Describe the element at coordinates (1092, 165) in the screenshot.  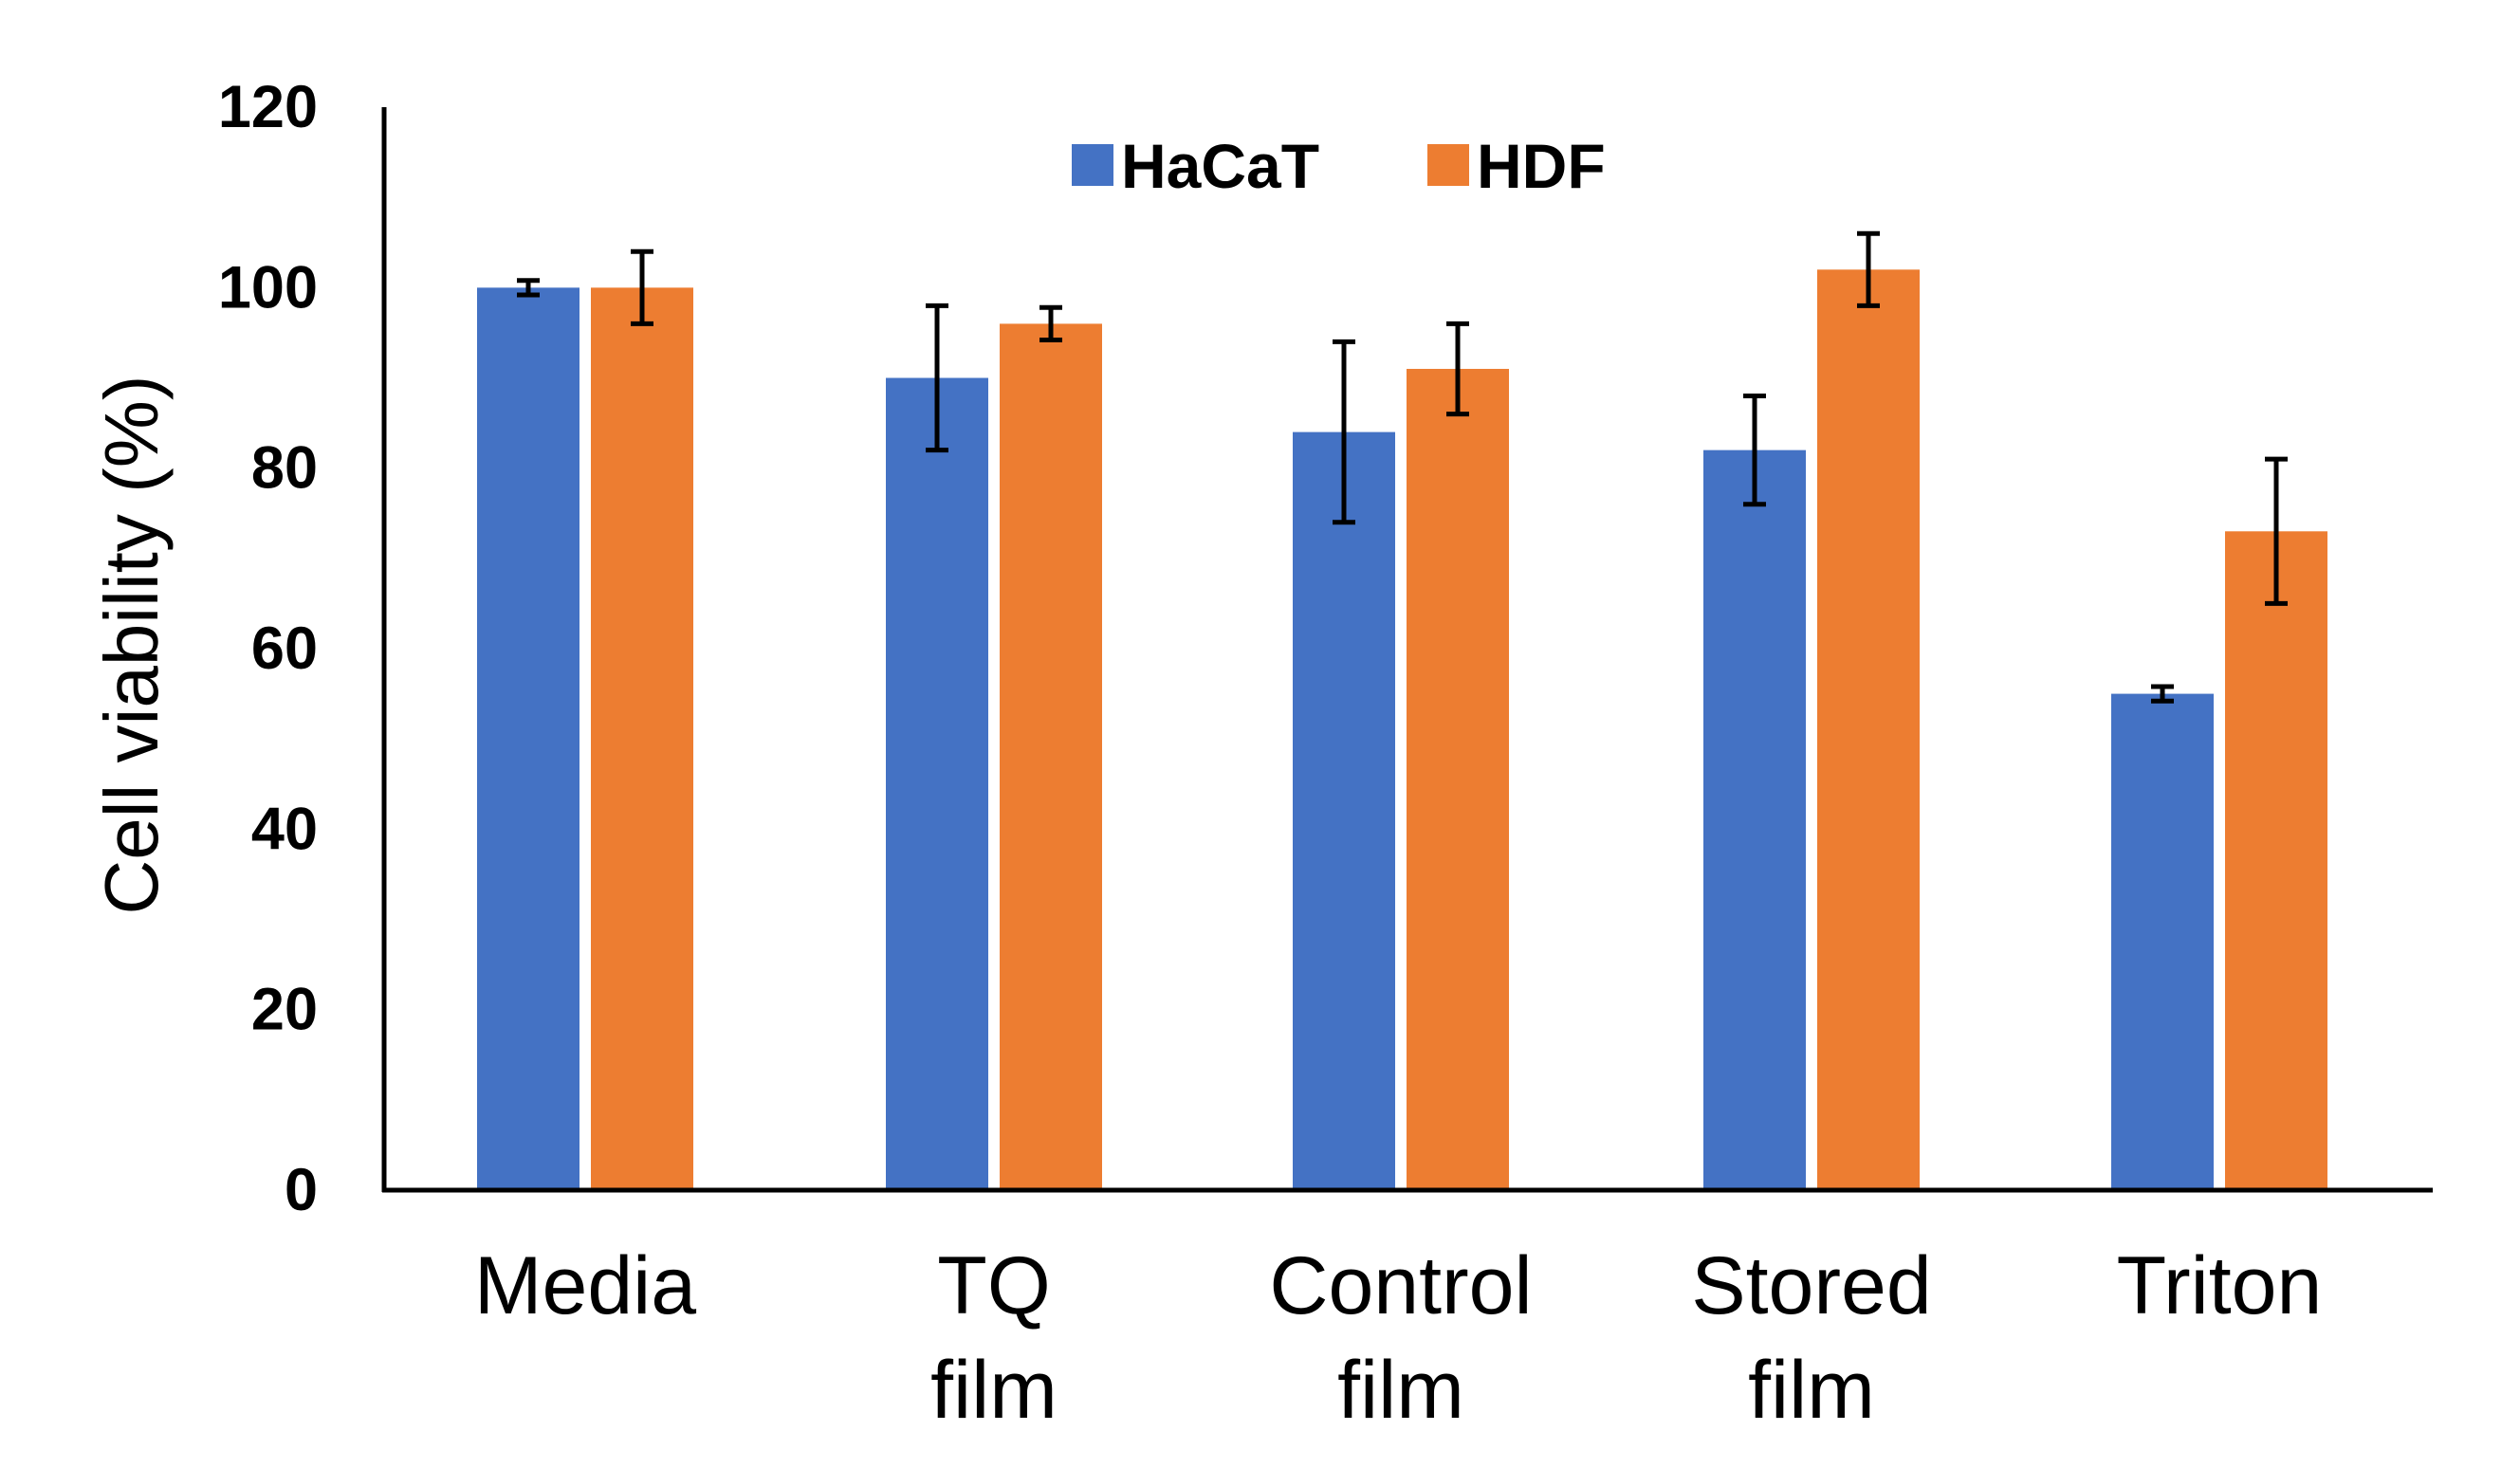
I see `legend-swatch-hacat` at that location.